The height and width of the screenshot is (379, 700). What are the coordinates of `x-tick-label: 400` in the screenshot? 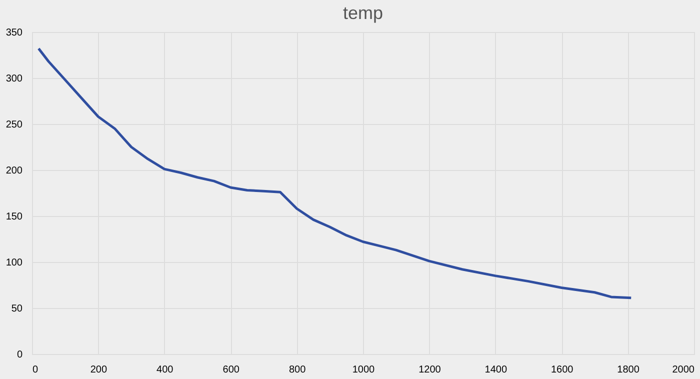 It's located at (165, 370).